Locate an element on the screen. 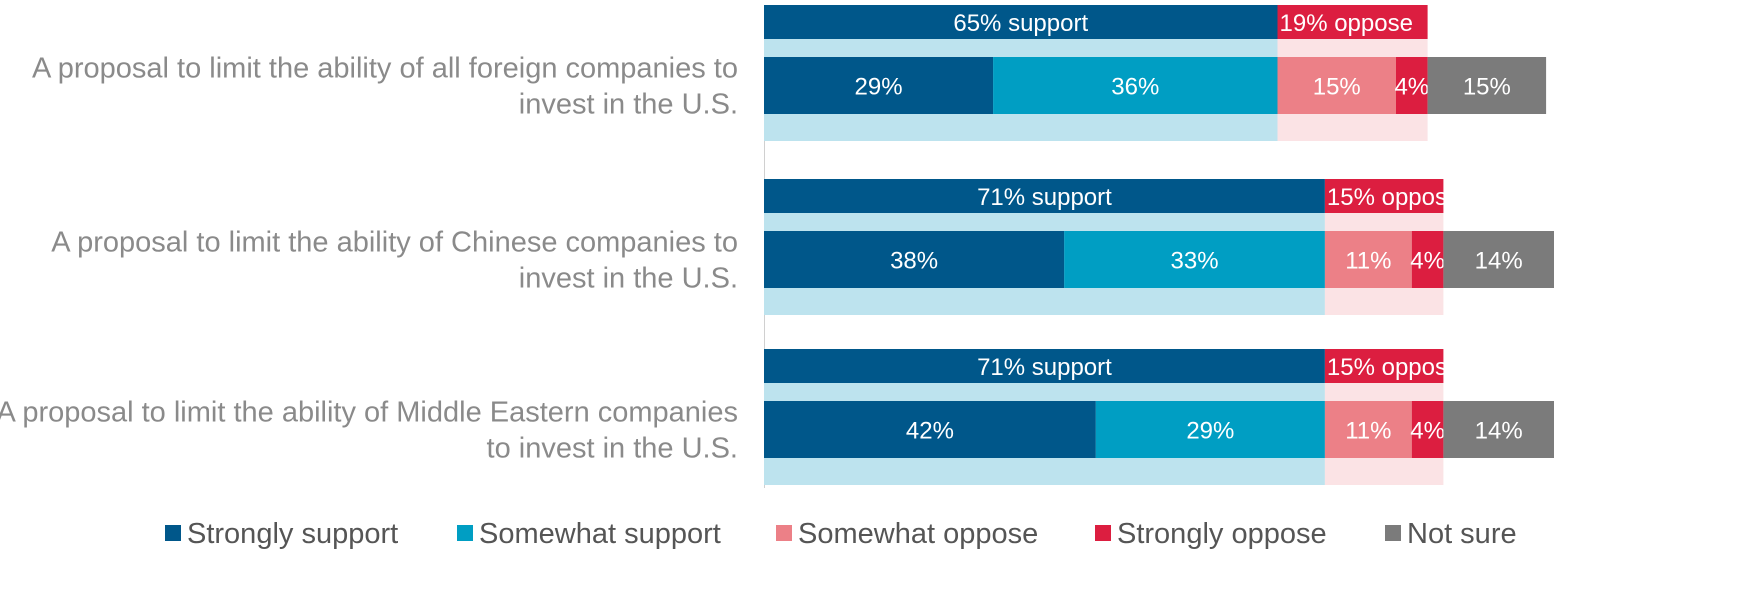 The width and height of the screenshot is (1758, 615). summary-oppose-label: 19% oppose is located at coordinates (1346, 23).